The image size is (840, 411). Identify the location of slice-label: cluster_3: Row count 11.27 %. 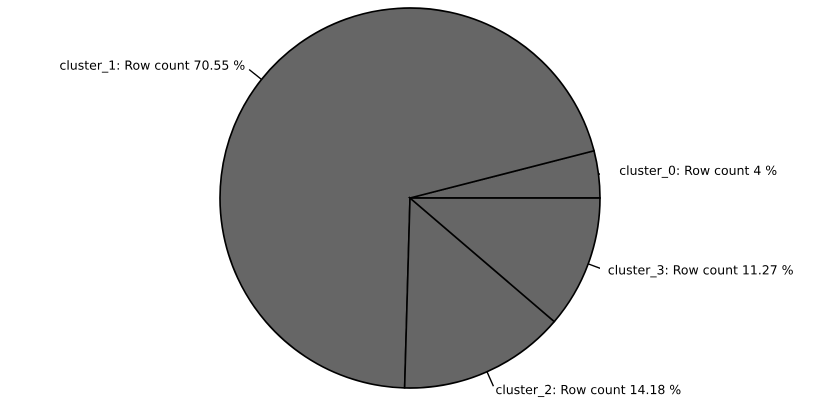
(700, 271).